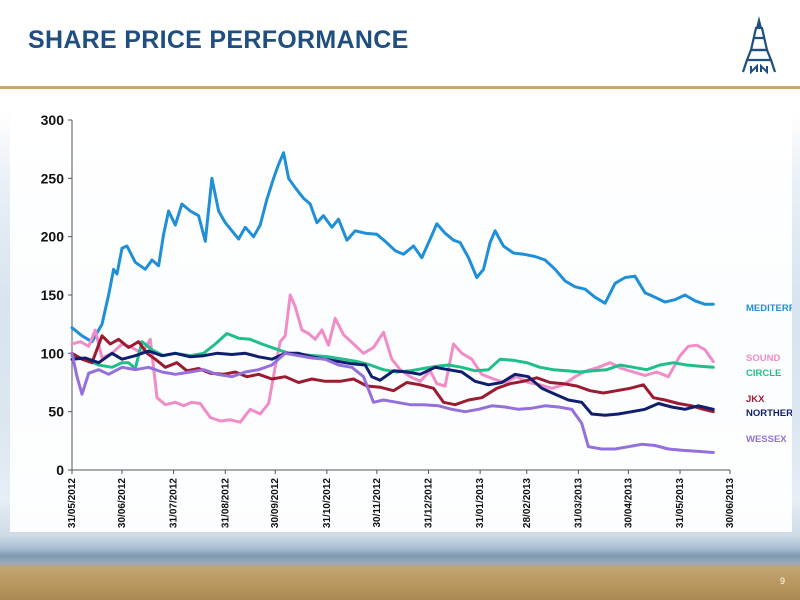 The height and width of the screenshot is (600, 800). I want to click on series-line-jkx, so click(392, 374).